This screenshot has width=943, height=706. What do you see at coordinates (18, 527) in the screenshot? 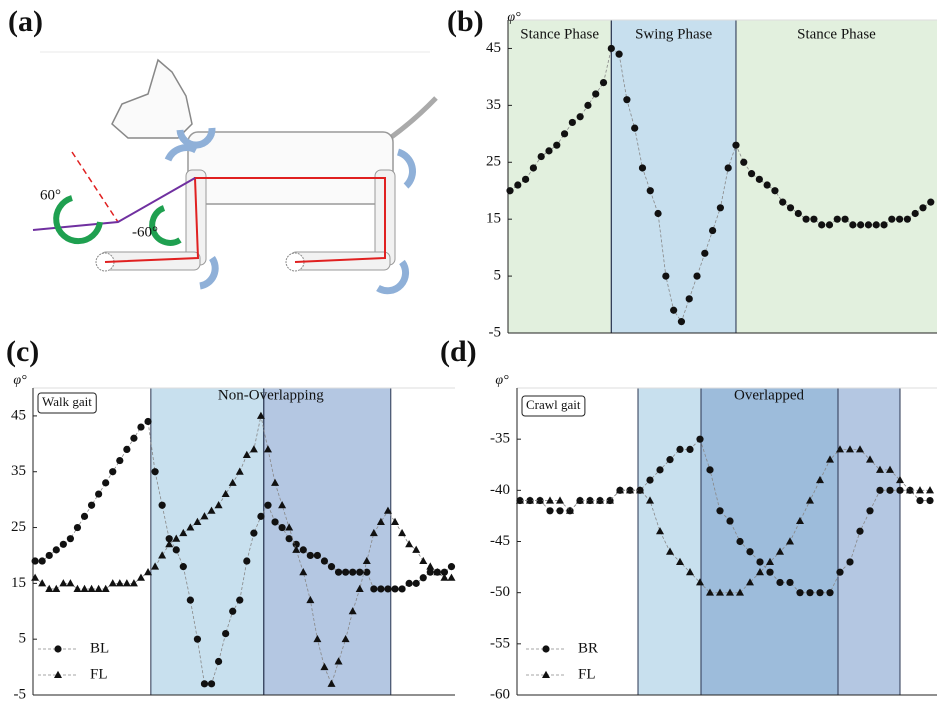
I see `y-tick-label: 25` at bounding box center [18, 527].